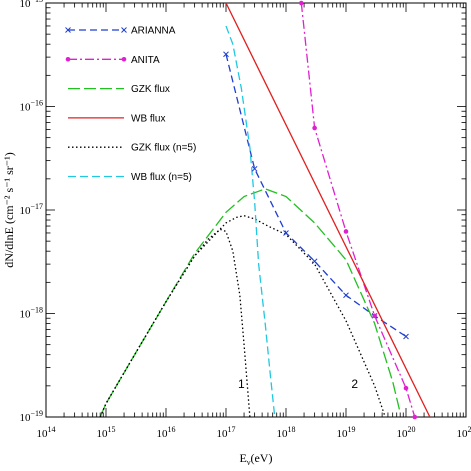 The image size is (471, 471). What do you see at coordinates (31, 5) in the screenshot?
I see `y-tick-label: 10−15` at bounding box center [31, 5].